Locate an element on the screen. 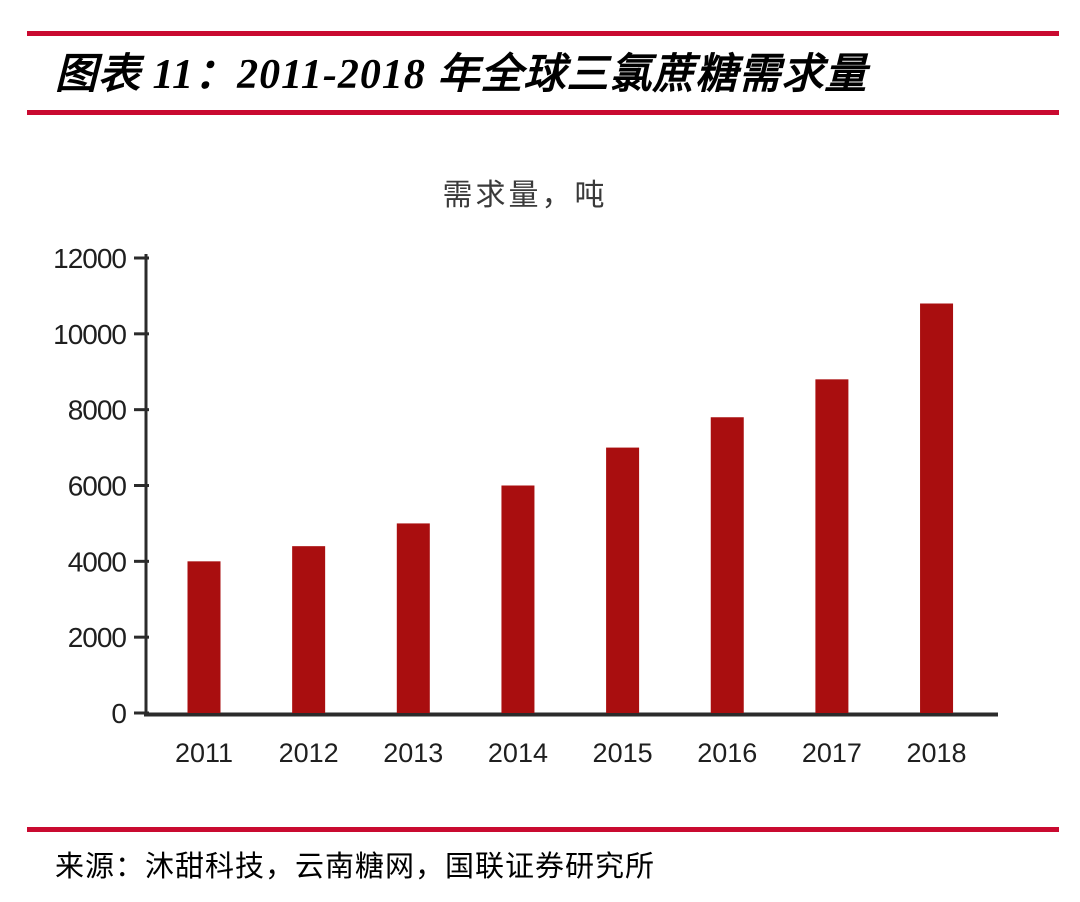 This screenshot has width=1080, height=902. y-tick-label-4000: 4000 is located at coordinates (97, 561).